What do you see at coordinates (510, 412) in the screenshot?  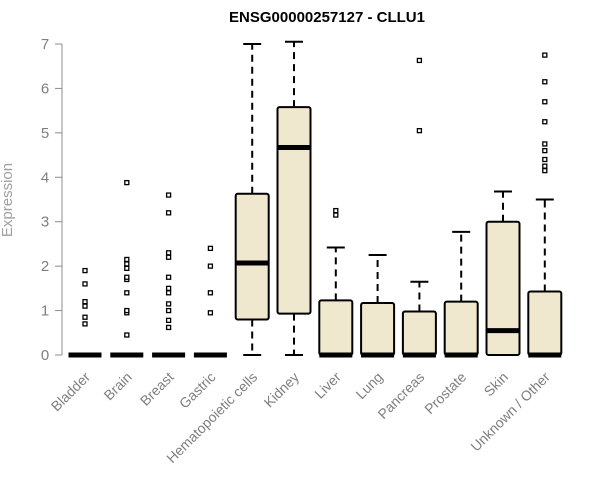 I see `x-tick-label: Unknown / Other` at bounding box center [510, 412].